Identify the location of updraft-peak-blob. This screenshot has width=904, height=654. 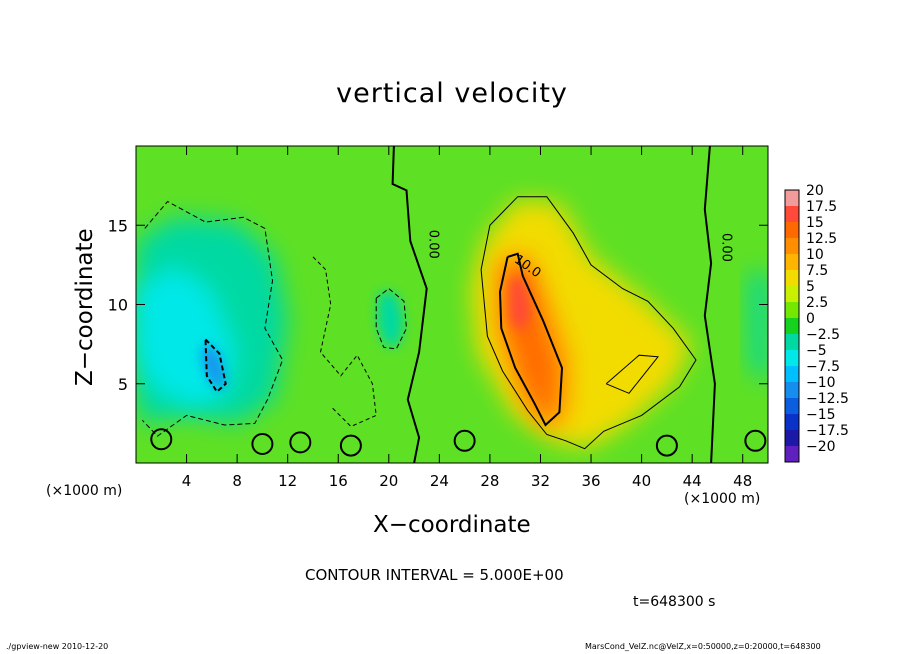
(520, 304).